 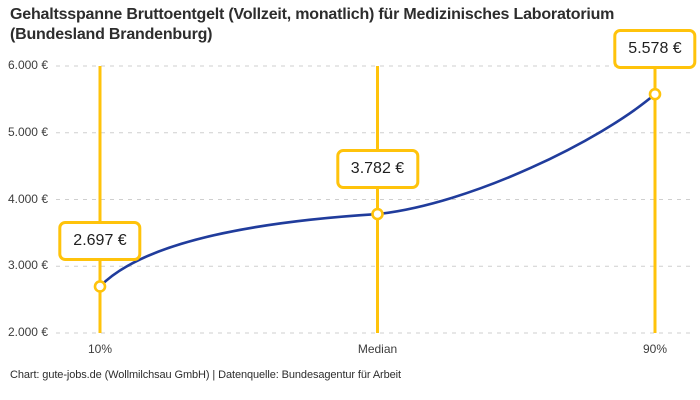 I want to click on value-callout: 2.697 €, so click(x=100, y=241).